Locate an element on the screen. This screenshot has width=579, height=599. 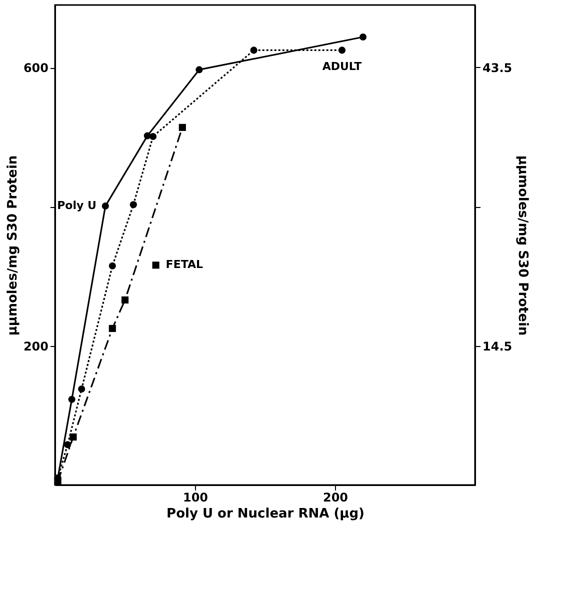
y2-tick-label: 43.5 is located at coordinates (497, 67).